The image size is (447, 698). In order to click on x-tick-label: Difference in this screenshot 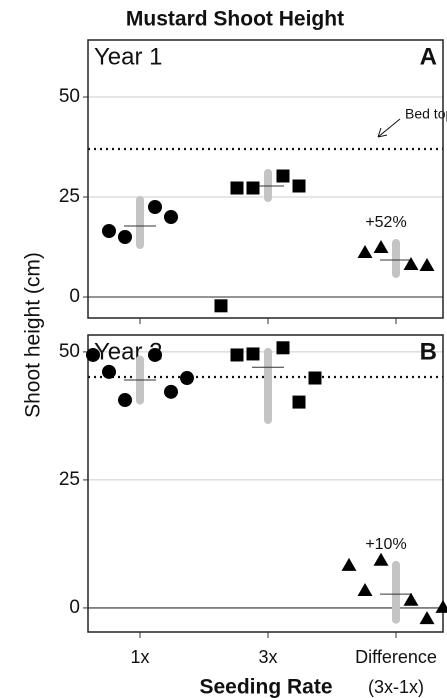, I will do `click(396, 657)`.